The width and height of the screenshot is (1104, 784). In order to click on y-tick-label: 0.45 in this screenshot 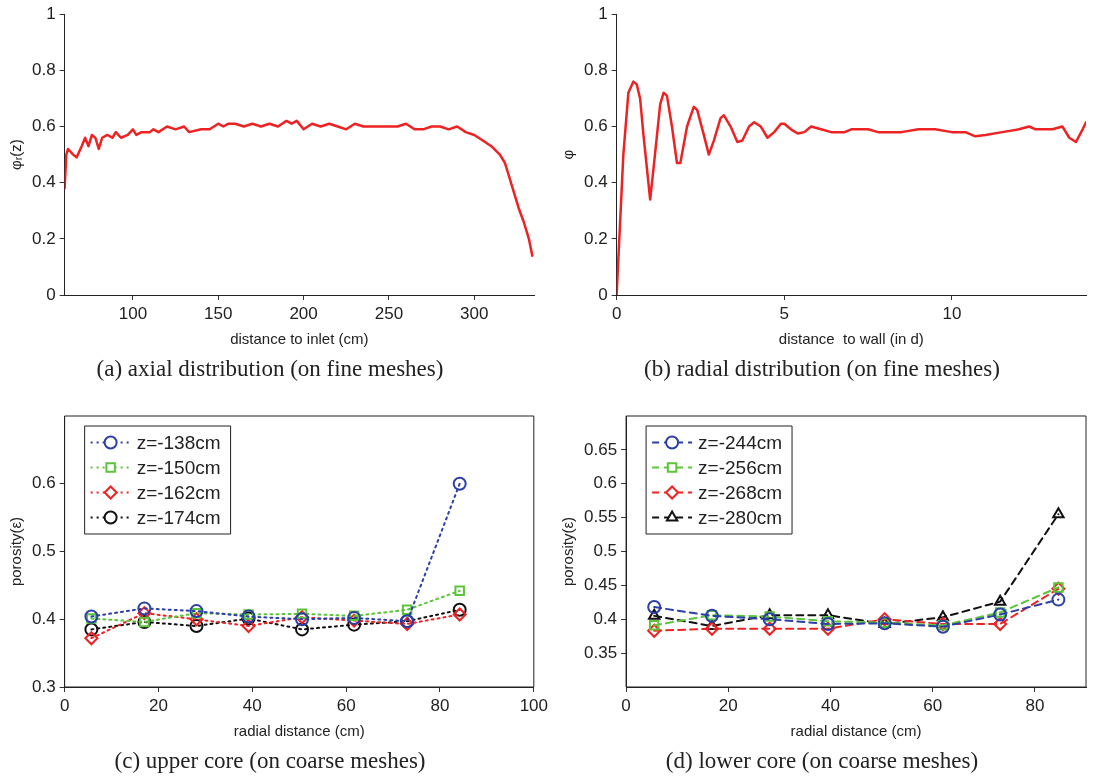, I will do `click(600, 585)`.